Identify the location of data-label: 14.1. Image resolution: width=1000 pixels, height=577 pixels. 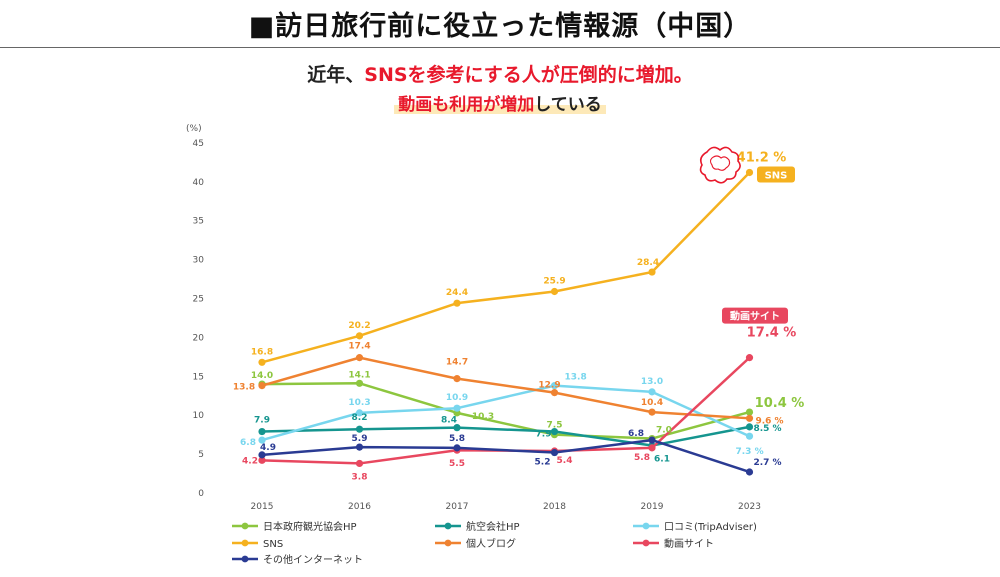
(359, 375).